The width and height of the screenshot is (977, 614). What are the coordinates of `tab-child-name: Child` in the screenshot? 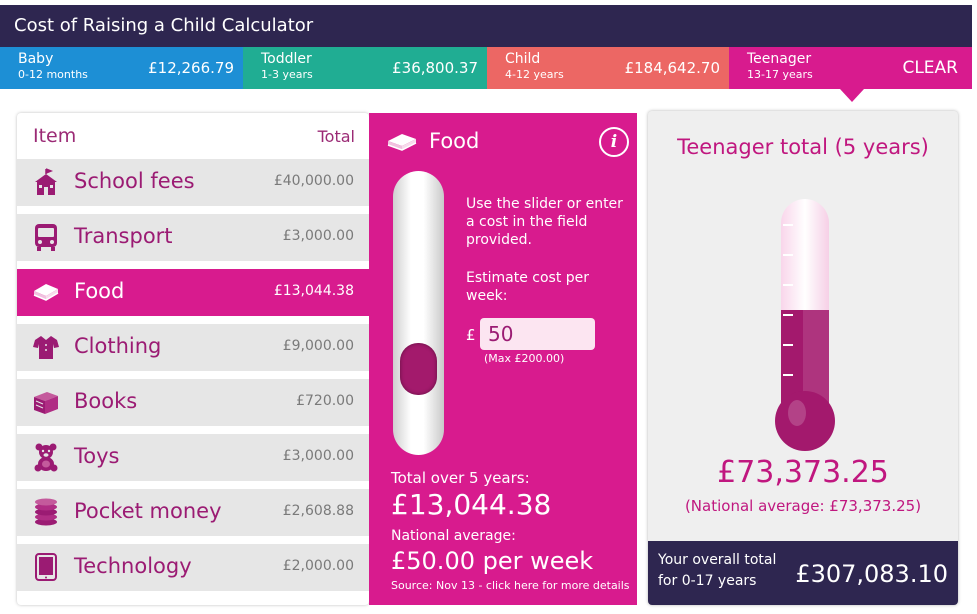 It's located at (523, 59).